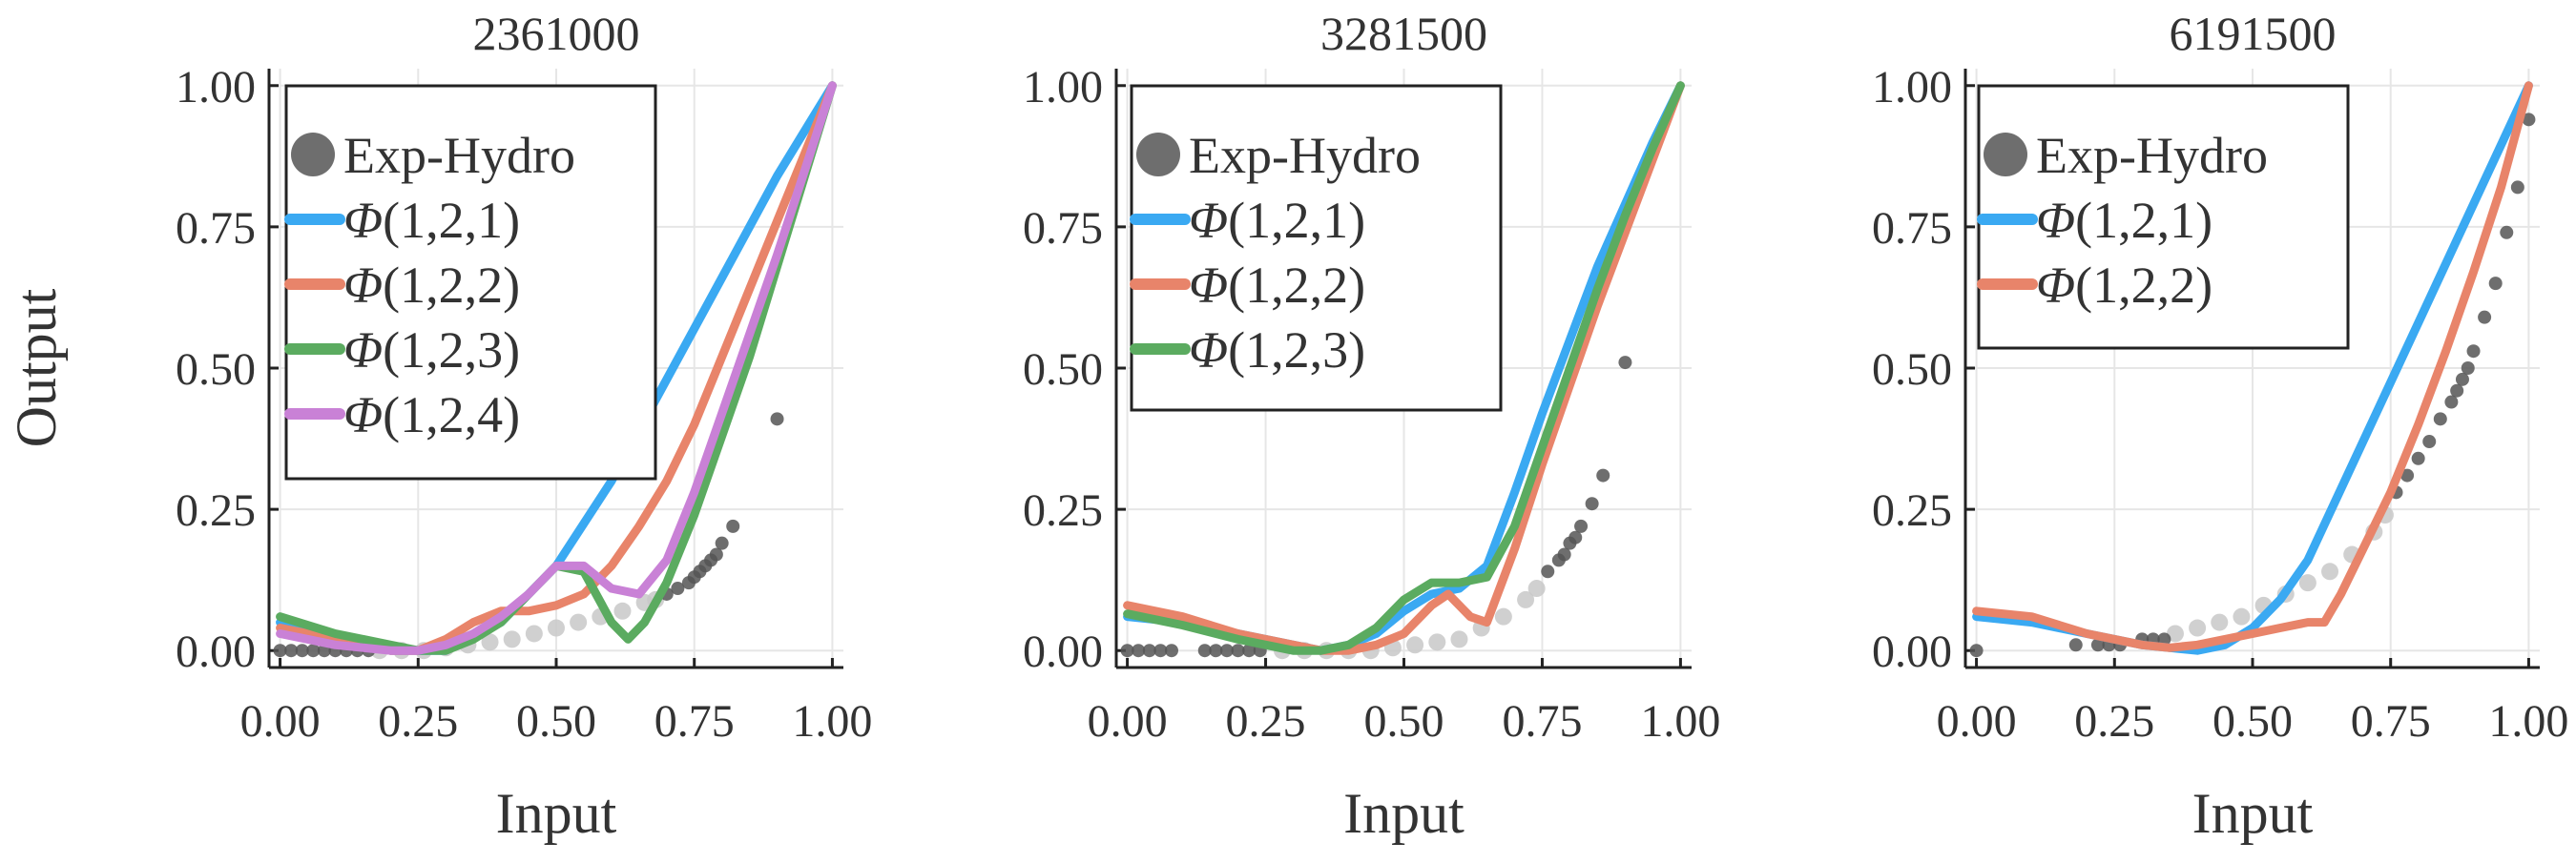 The height and width of the screenshot is (863, 2576). What do you see at coordinates (36, 367) in the screenshot?
I see `y-axis-label: Output` at bounding box center [36, 367].